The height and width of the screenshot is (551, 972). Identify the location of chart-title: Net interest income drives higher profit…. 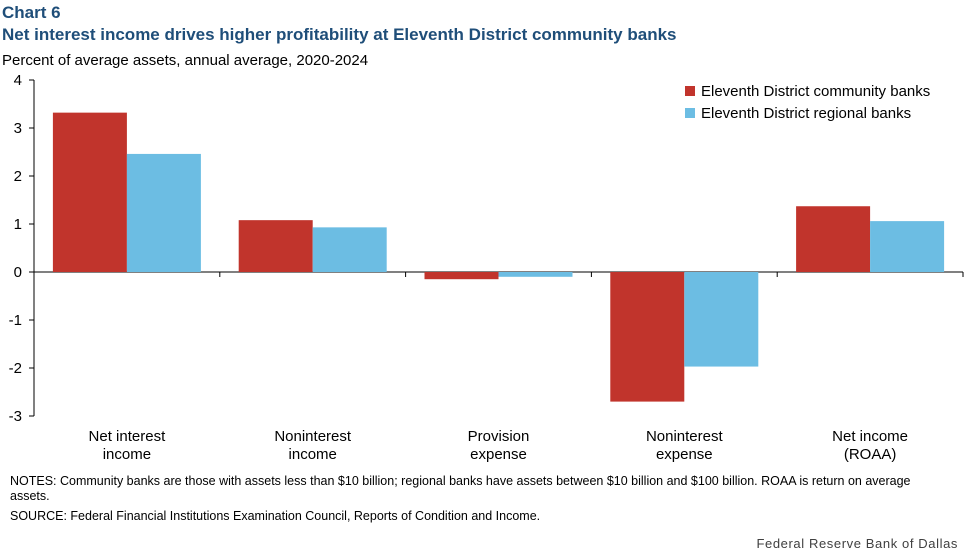
(339, 34).